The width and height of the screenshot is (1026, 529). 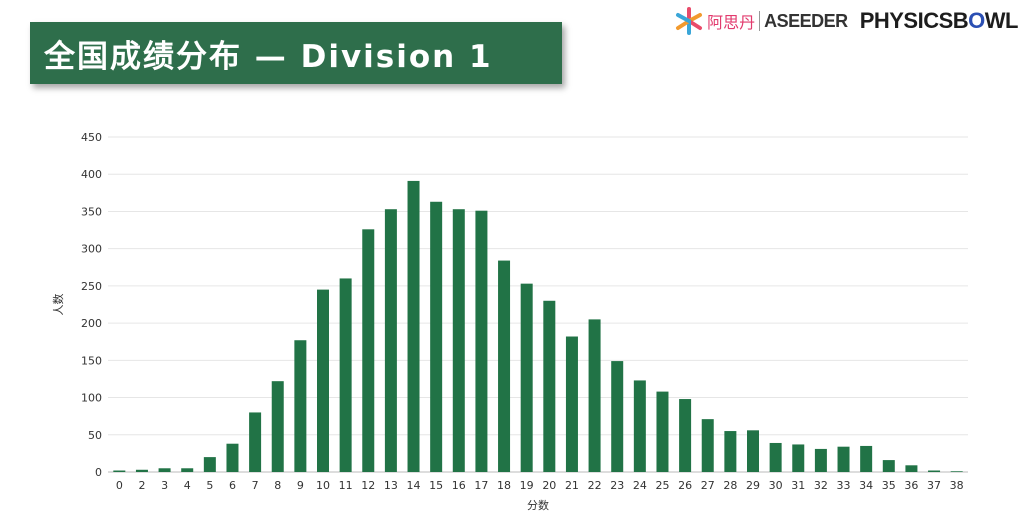 I want to click on title-banner: 全国成绩分布 — Division 1, so click(x=296, y=53).